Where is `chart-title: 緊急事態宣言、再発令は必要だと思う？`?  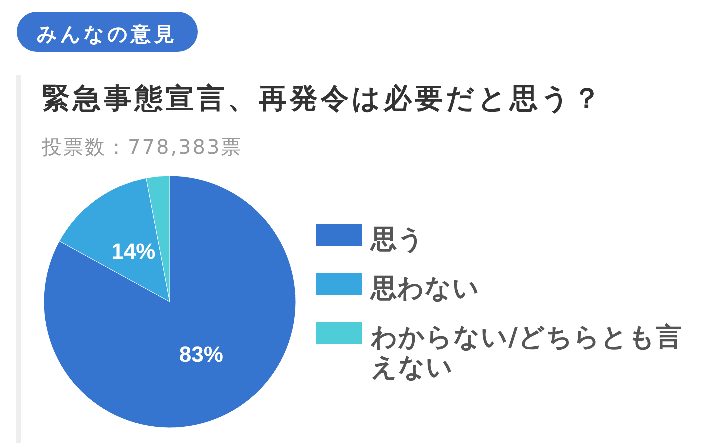
chart-title: 緊急事態宣言、再発令は必要だと思う？ is located at coordinates (323, 98).